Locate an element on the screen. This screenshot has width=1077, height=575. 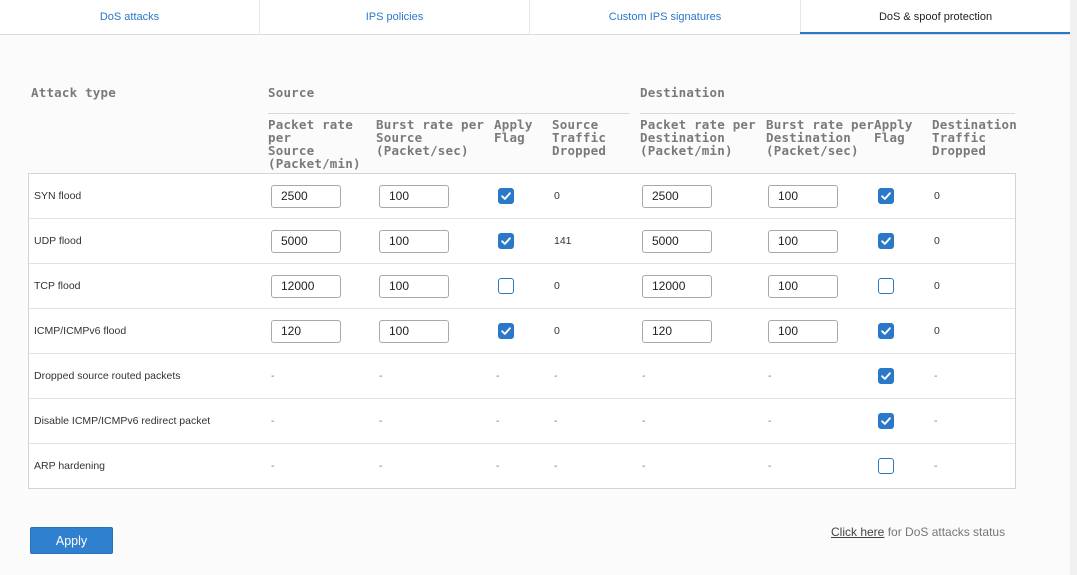
src-traffic-dropped-value: 0 is located at coordinates (557, 196).